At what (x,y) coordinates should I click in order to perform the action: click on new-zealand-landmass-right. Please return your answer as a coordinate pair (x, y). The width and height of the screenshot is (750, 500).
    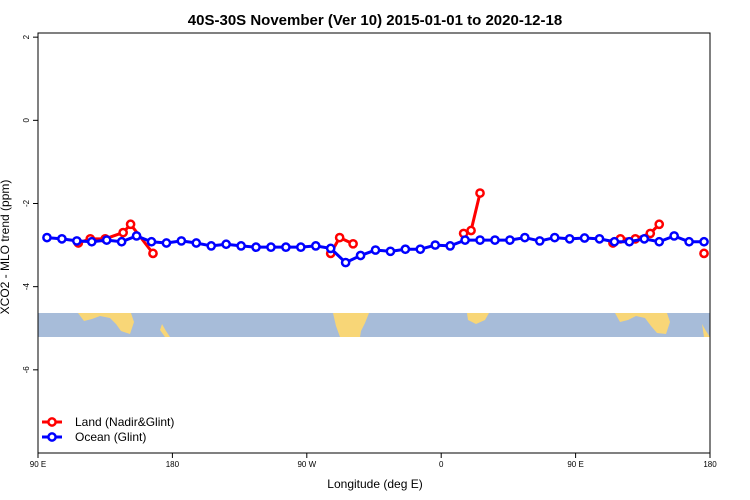
    Looking at the image, I should click on (706, 330).